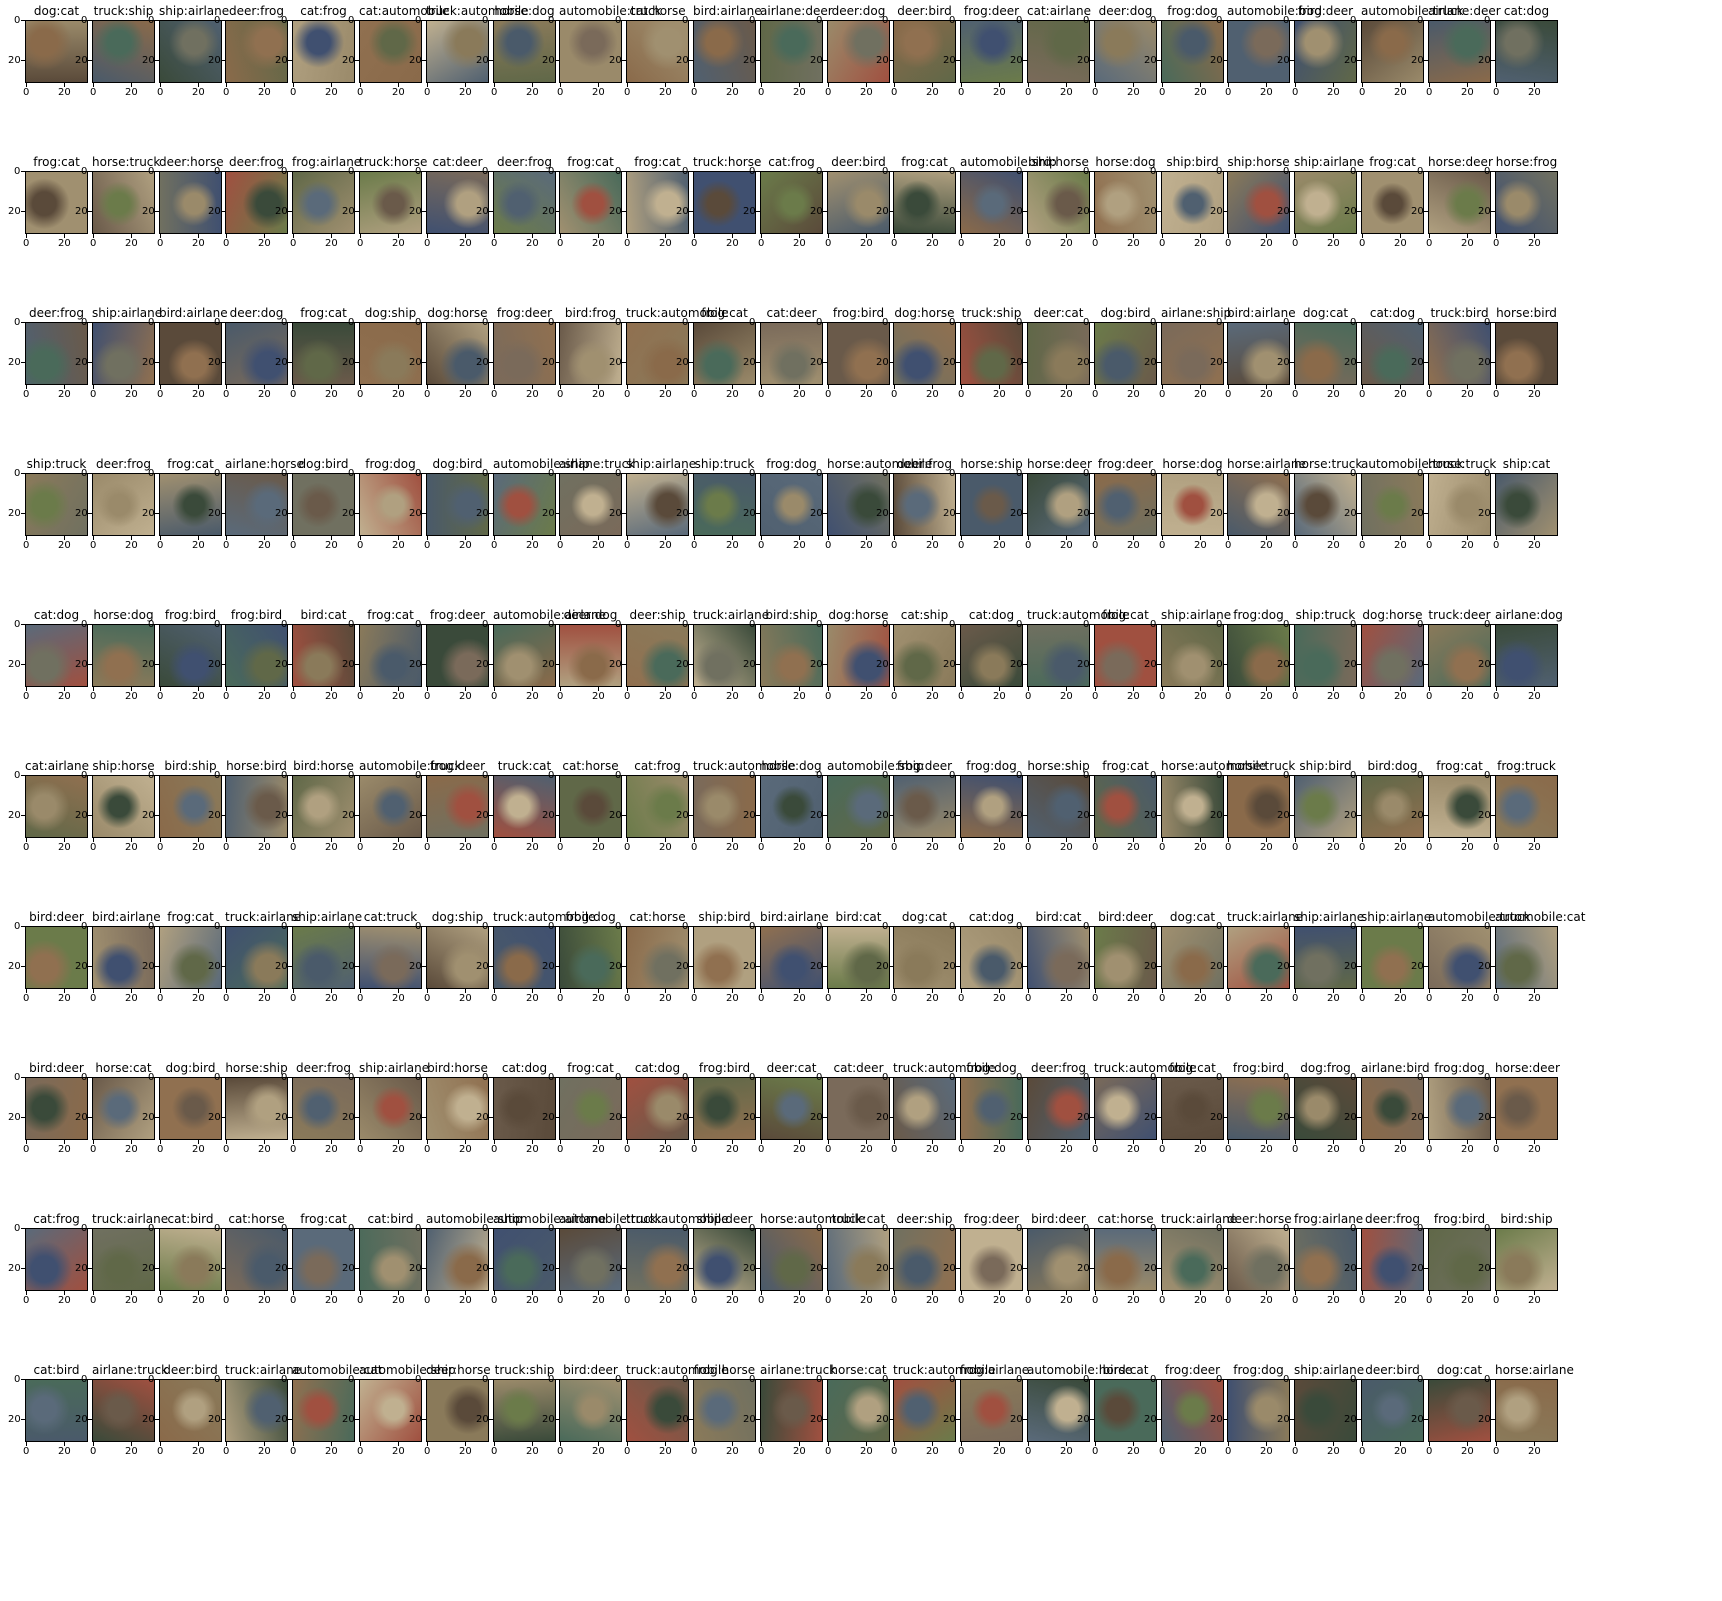 Image resolution: width=1722 pixels, height=1601 pixels. I want to click on subplot: ship:bird 0 20 0 20, so click(1185, 202).